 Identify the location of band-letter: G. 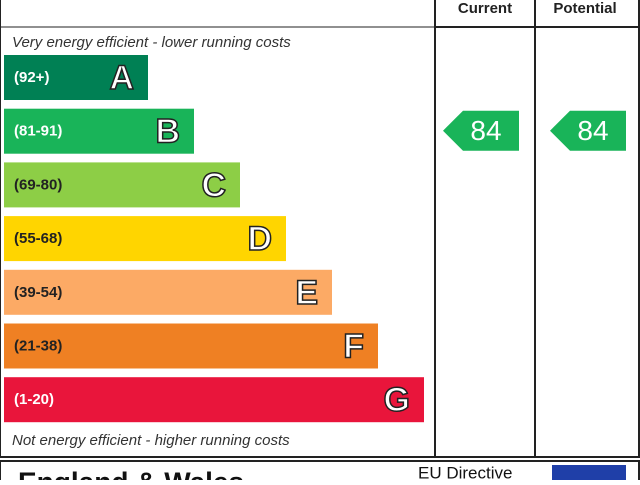
(397, 400).